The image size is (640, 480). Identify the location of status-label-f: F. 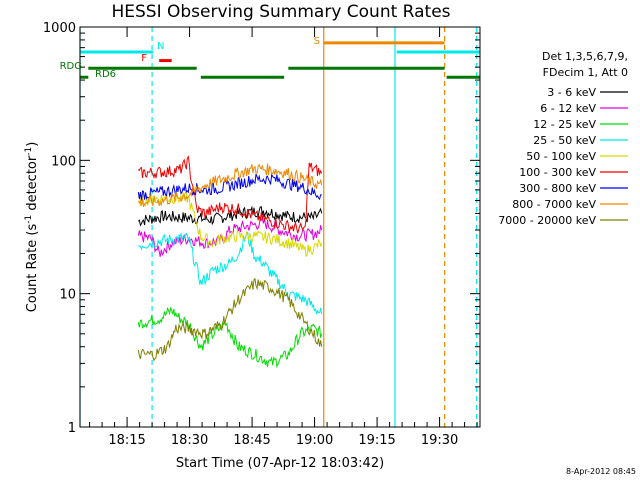
(144, 58).